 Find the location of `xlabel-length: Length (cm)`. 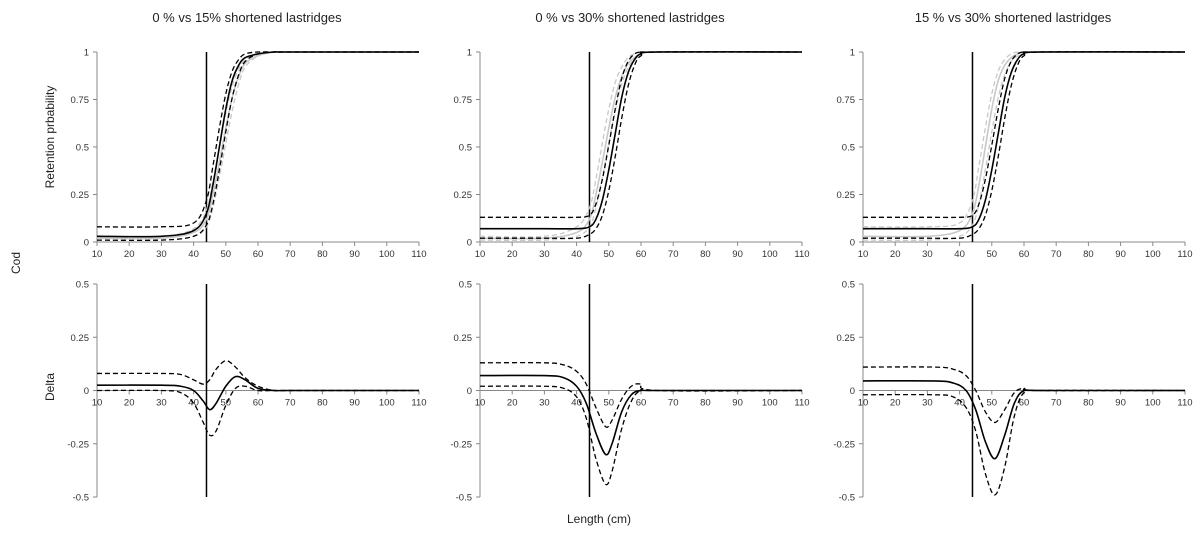

xlabel-length: Length (cm) is located at coordinates (599, 519).